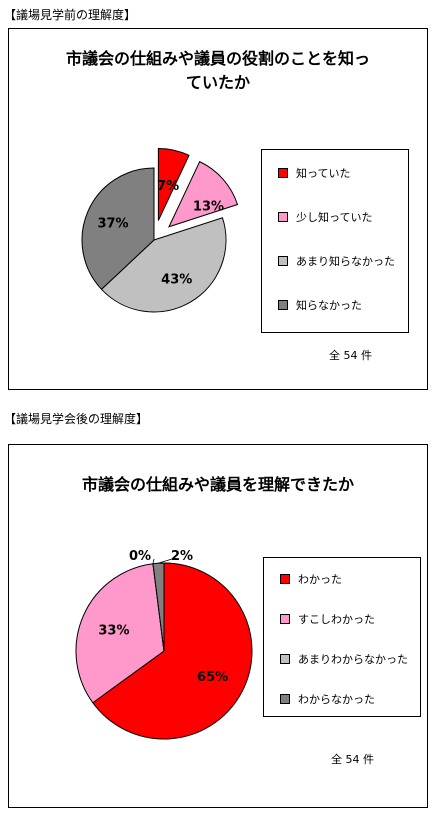 The image size is (438, 814). Describe the element at coordinates (329, 305) in the screenshot. I see `legend-label: 知らなかった` at that location.